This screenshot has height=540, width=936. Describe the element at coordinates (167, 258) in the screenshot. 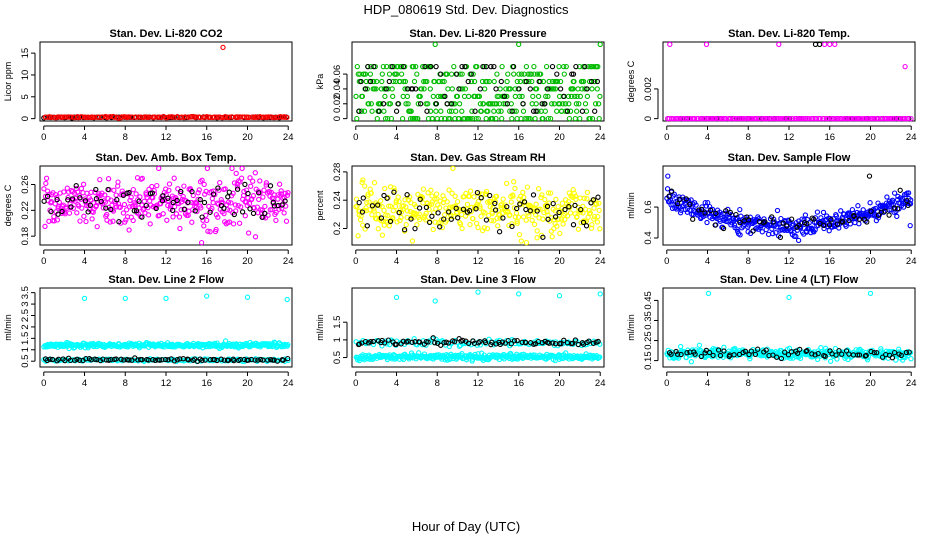

I see `x-axis: 0 4 8 12 16 20 24` at that location.